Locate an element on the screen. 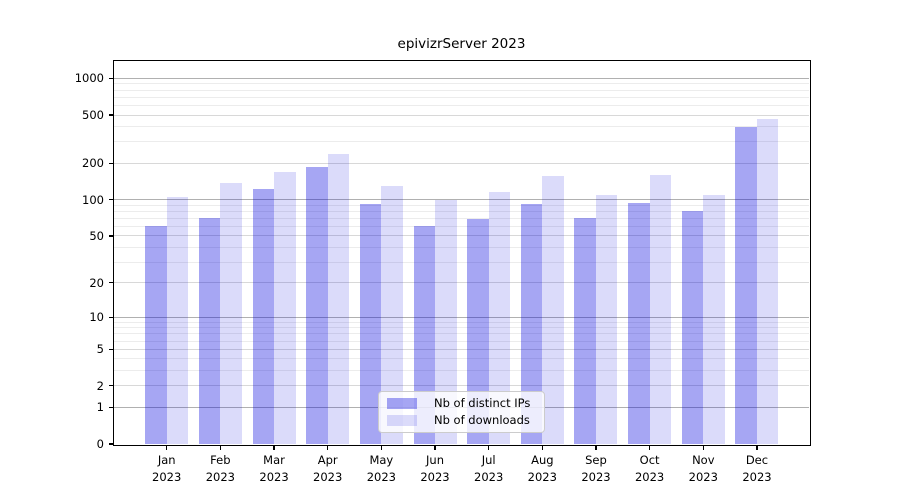 This screenshot has width=900, height=500. legend-swatch-distinct-ips-icon is located at coordinates (402, 403).